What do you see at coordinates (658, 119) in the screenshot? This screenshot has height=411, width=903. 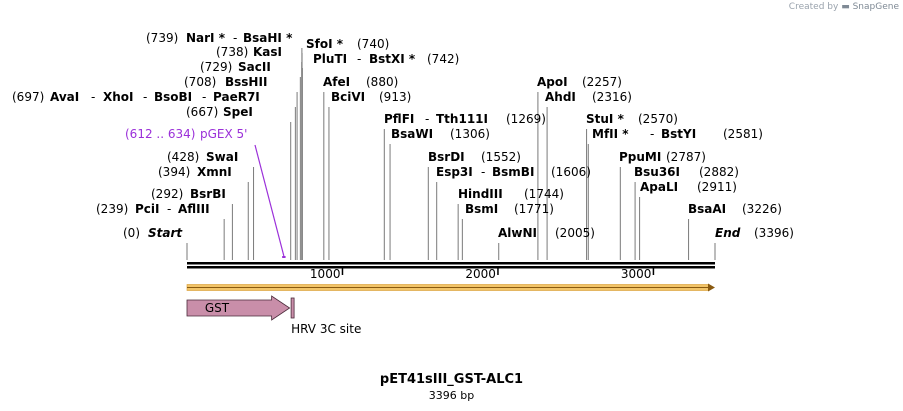 I see `site-position: (2570)` at bounding box center [658, 119].